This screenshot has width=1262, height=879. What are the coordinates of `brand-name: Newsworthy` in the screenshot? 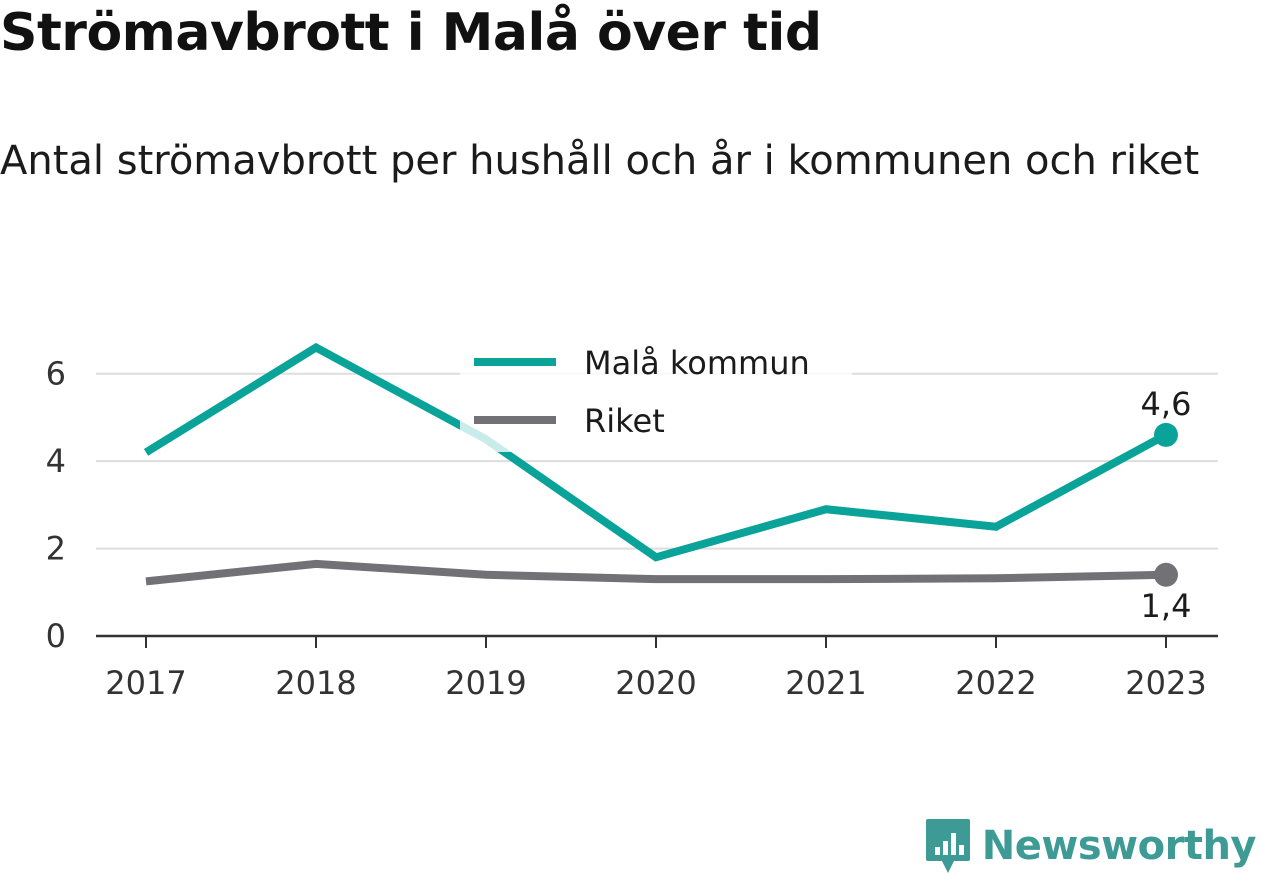 It's located at (1119, 846).